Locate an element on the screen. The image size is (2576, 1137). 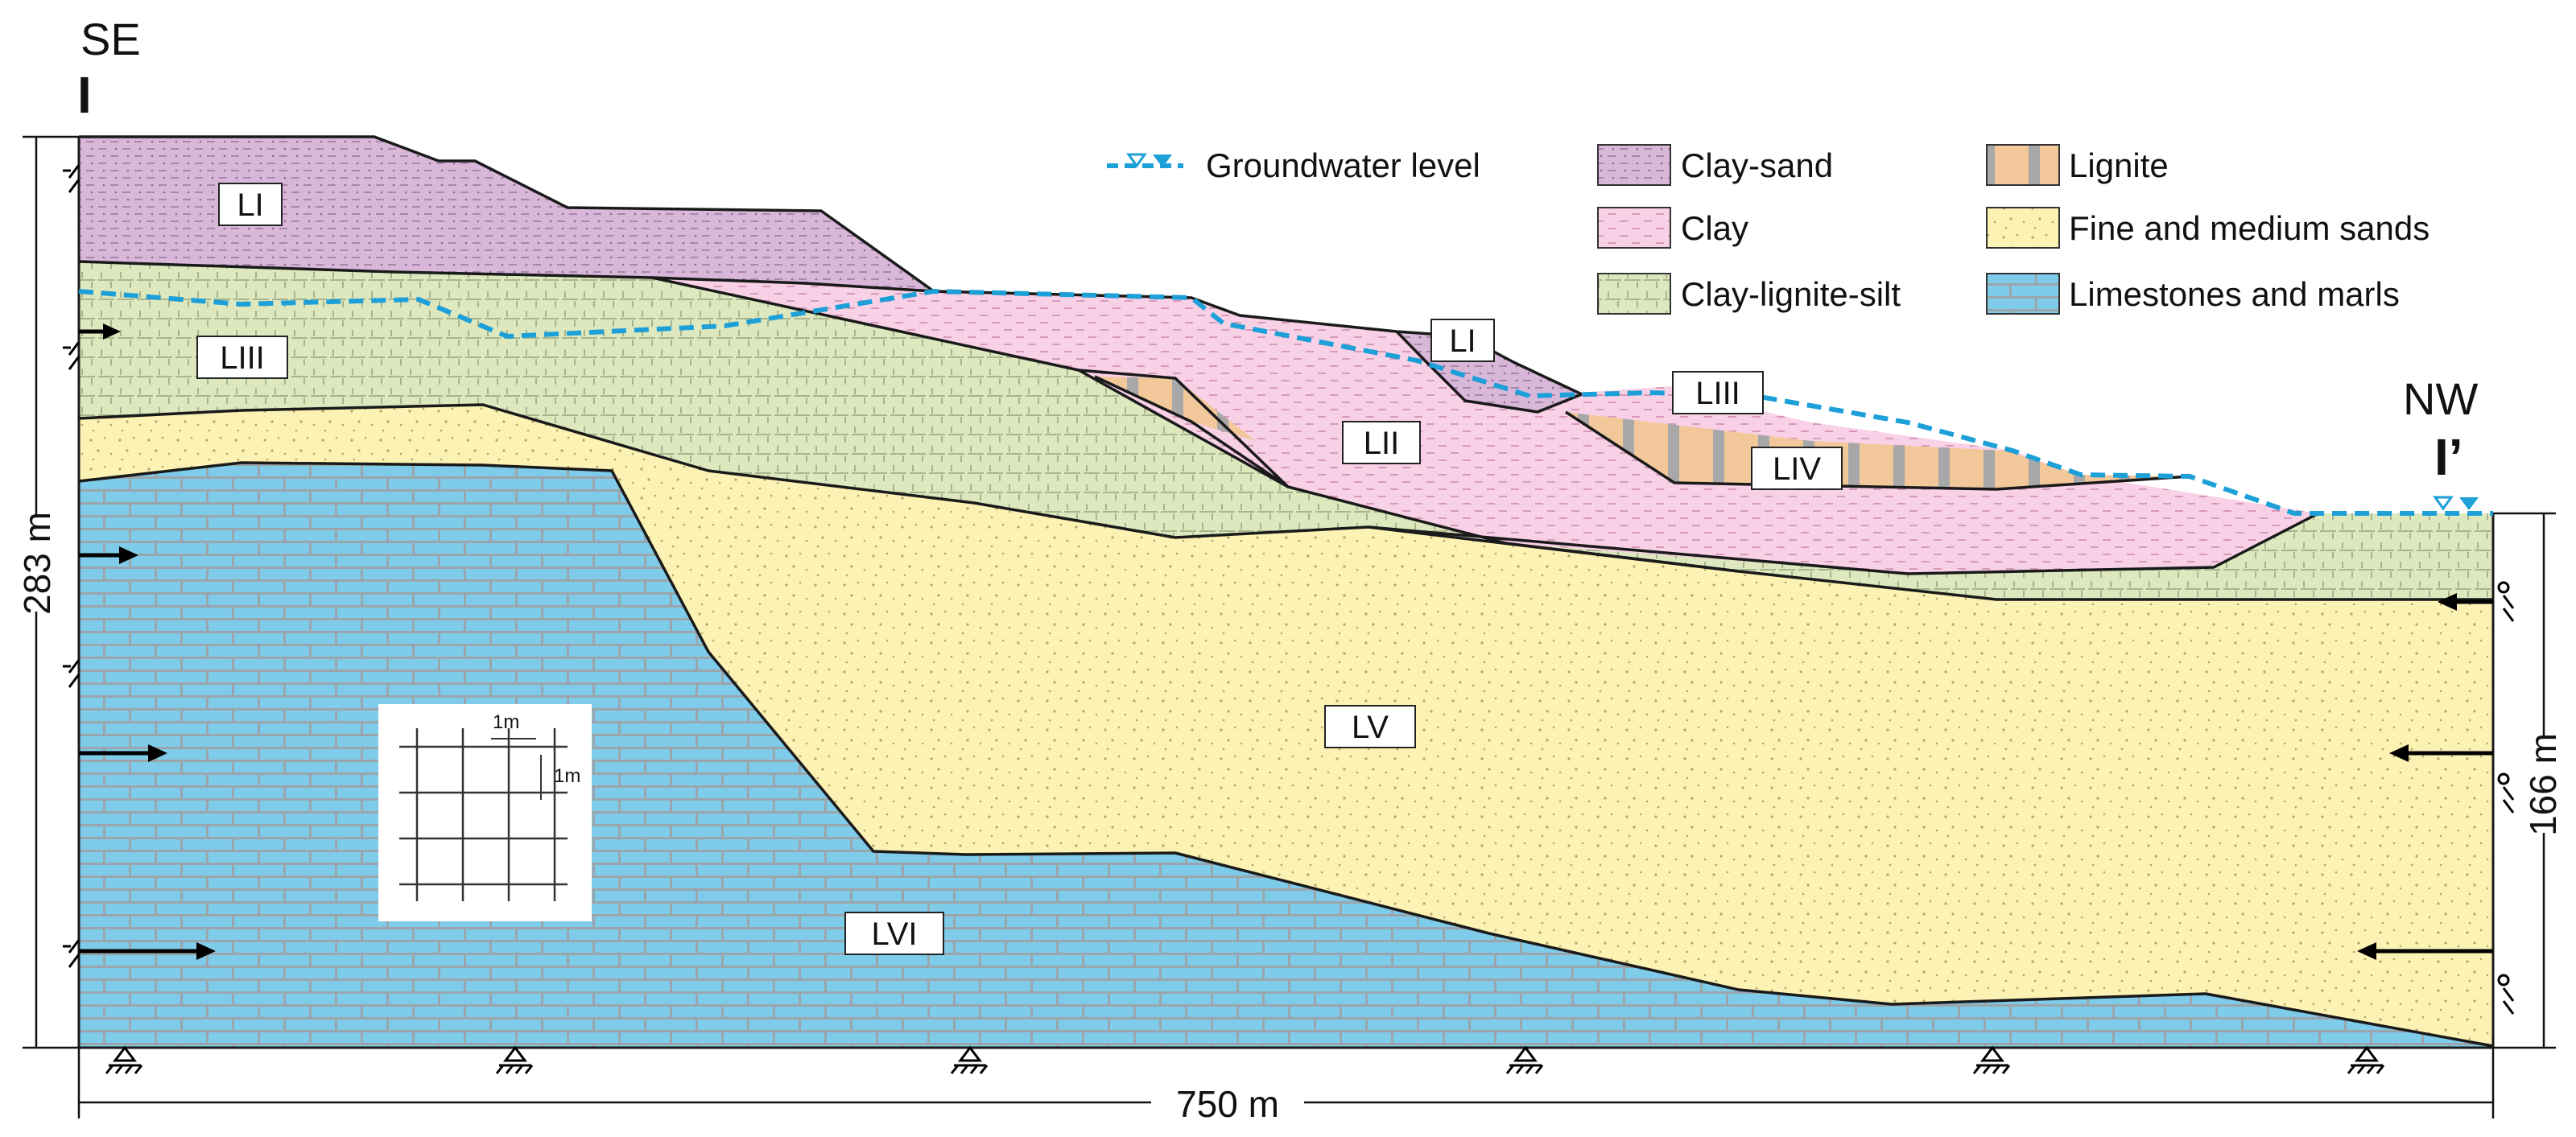
label-li-mid: LI is located at coordinates (1462, 341).